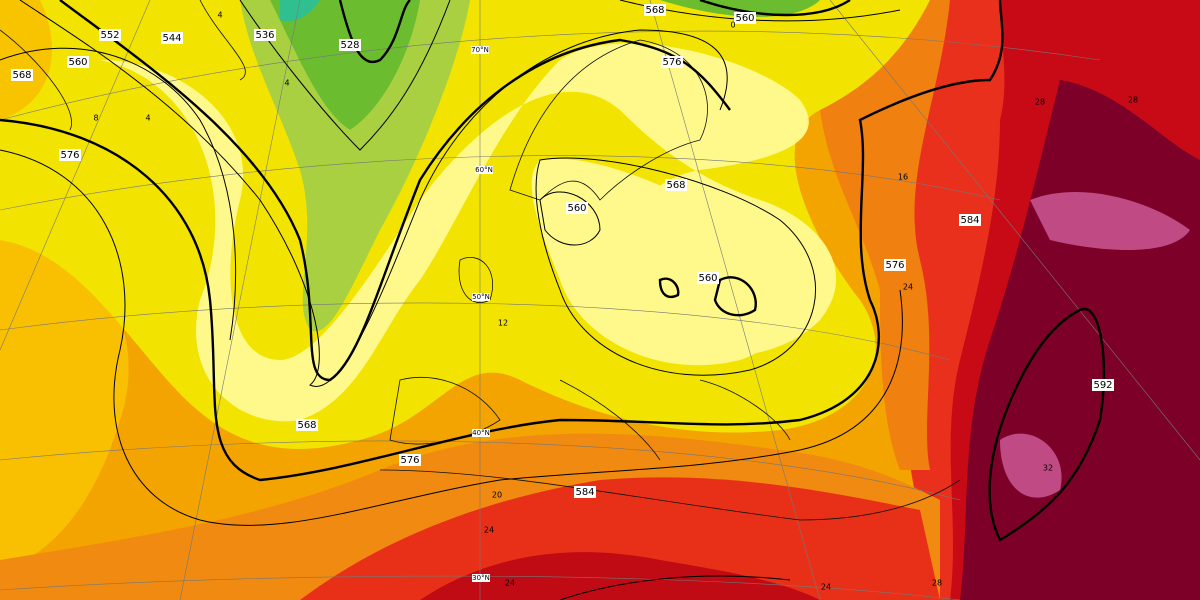  I want to click on latitude-label: 40°N, so click(481, 433).